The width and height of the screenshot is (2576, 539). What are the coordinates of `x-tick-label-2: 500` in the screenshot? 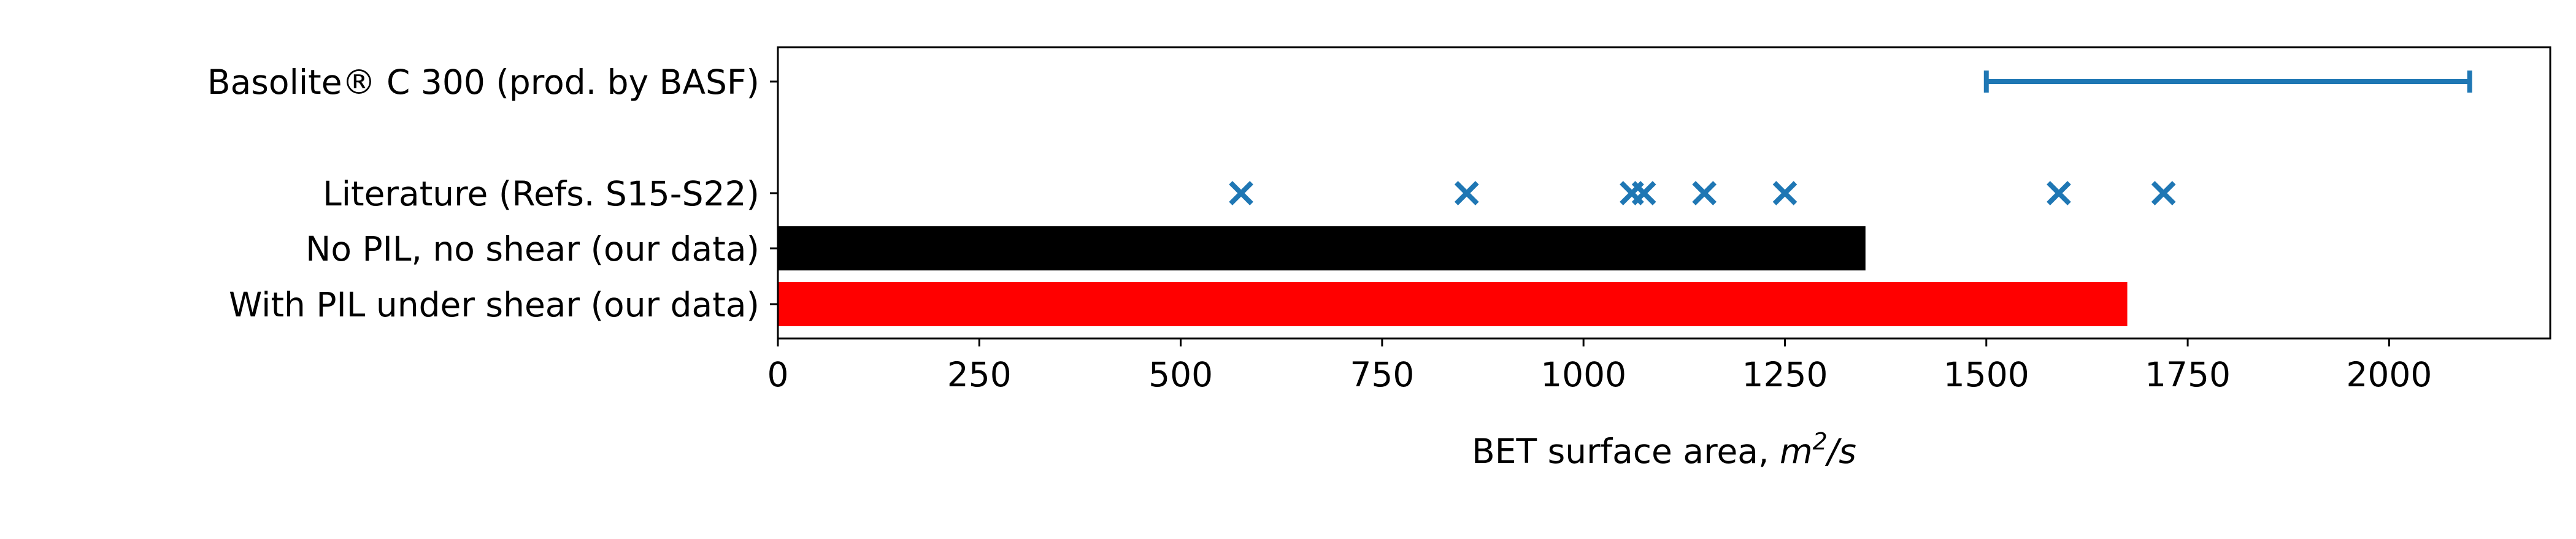 It's located at (1180, 374).